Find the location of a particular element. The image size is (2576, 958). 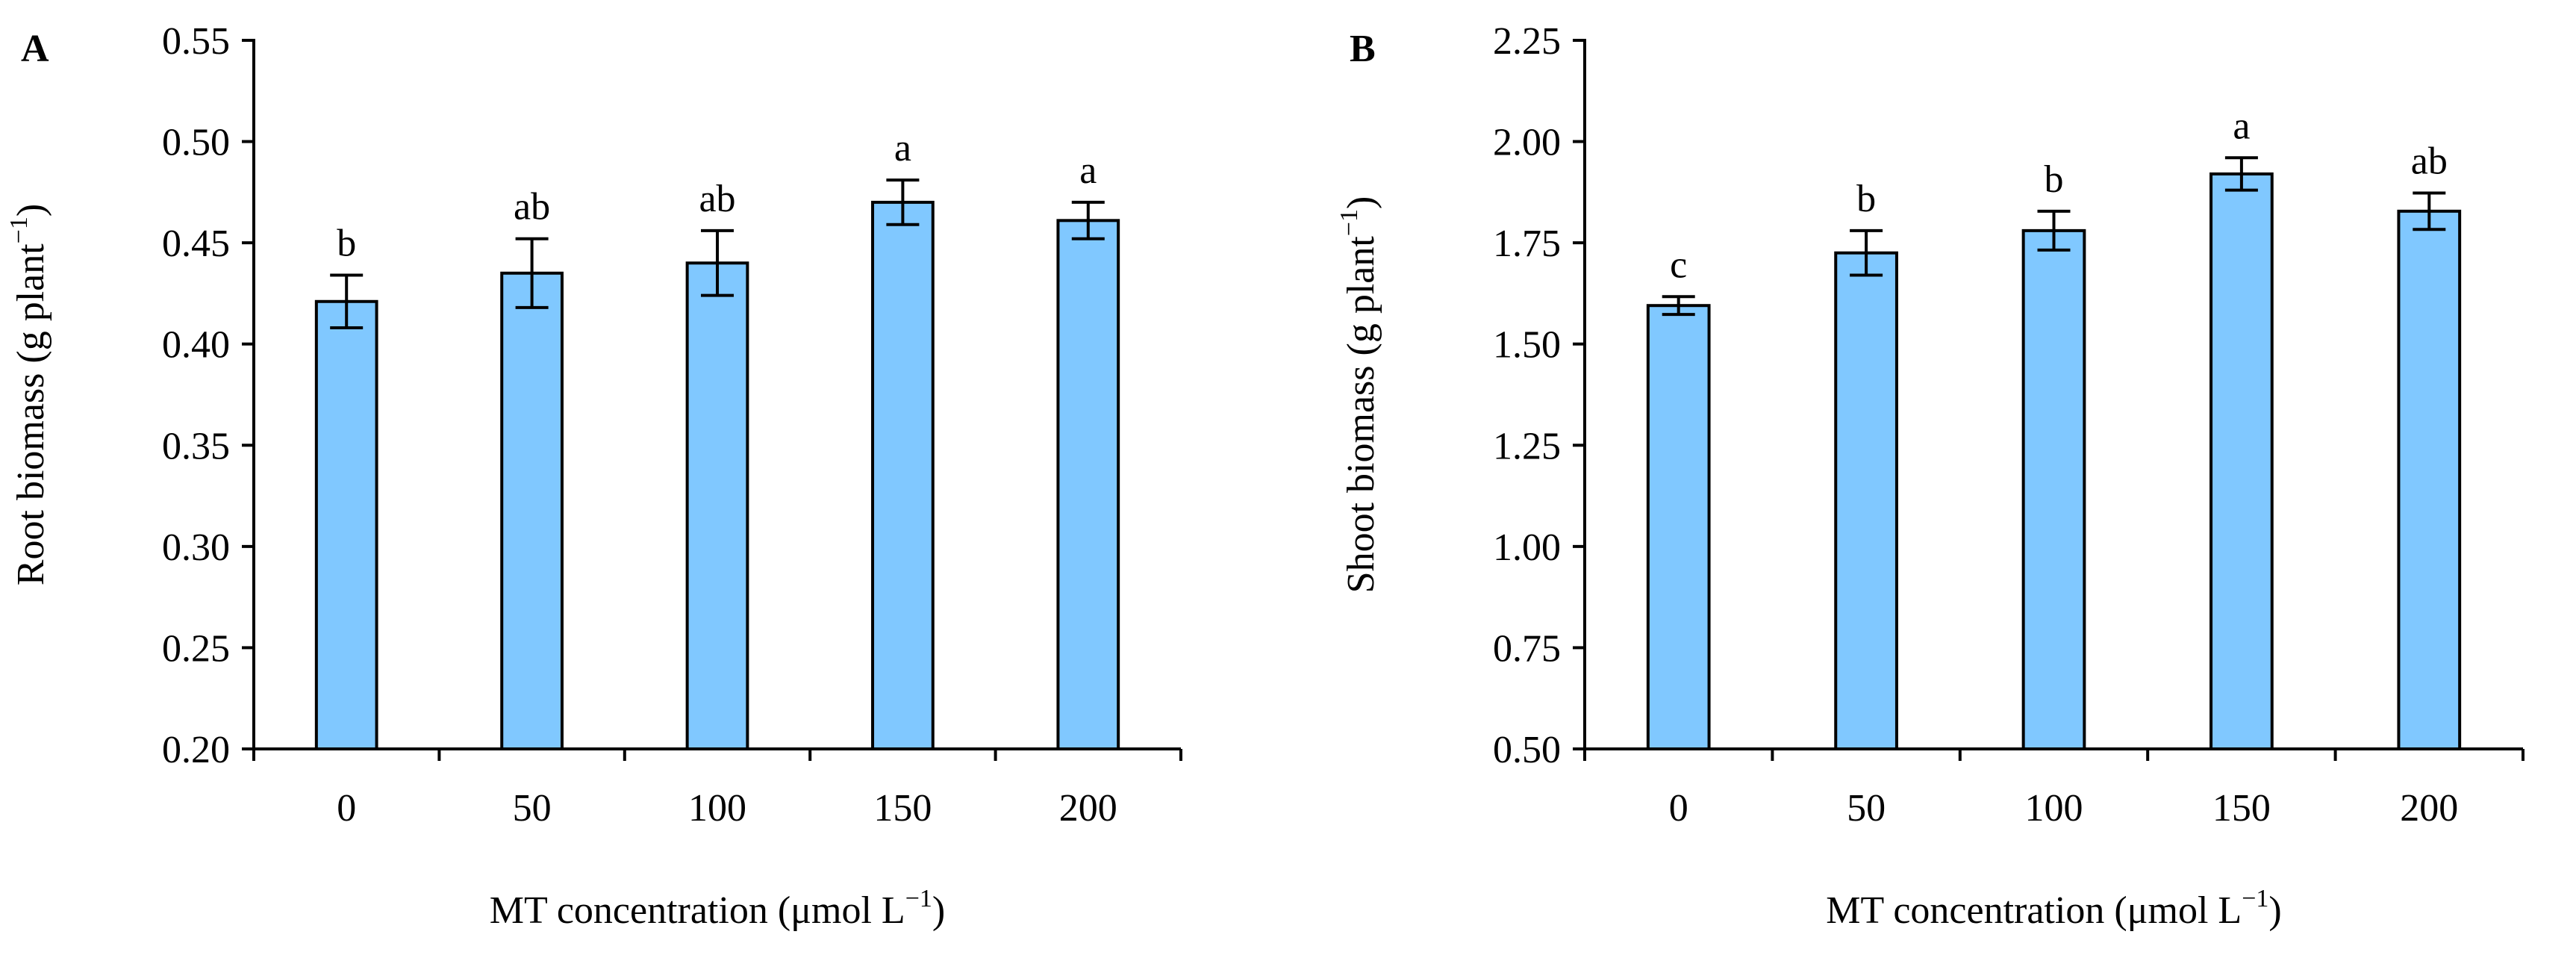

panel-label: B is located at coordinates (1363, 49).